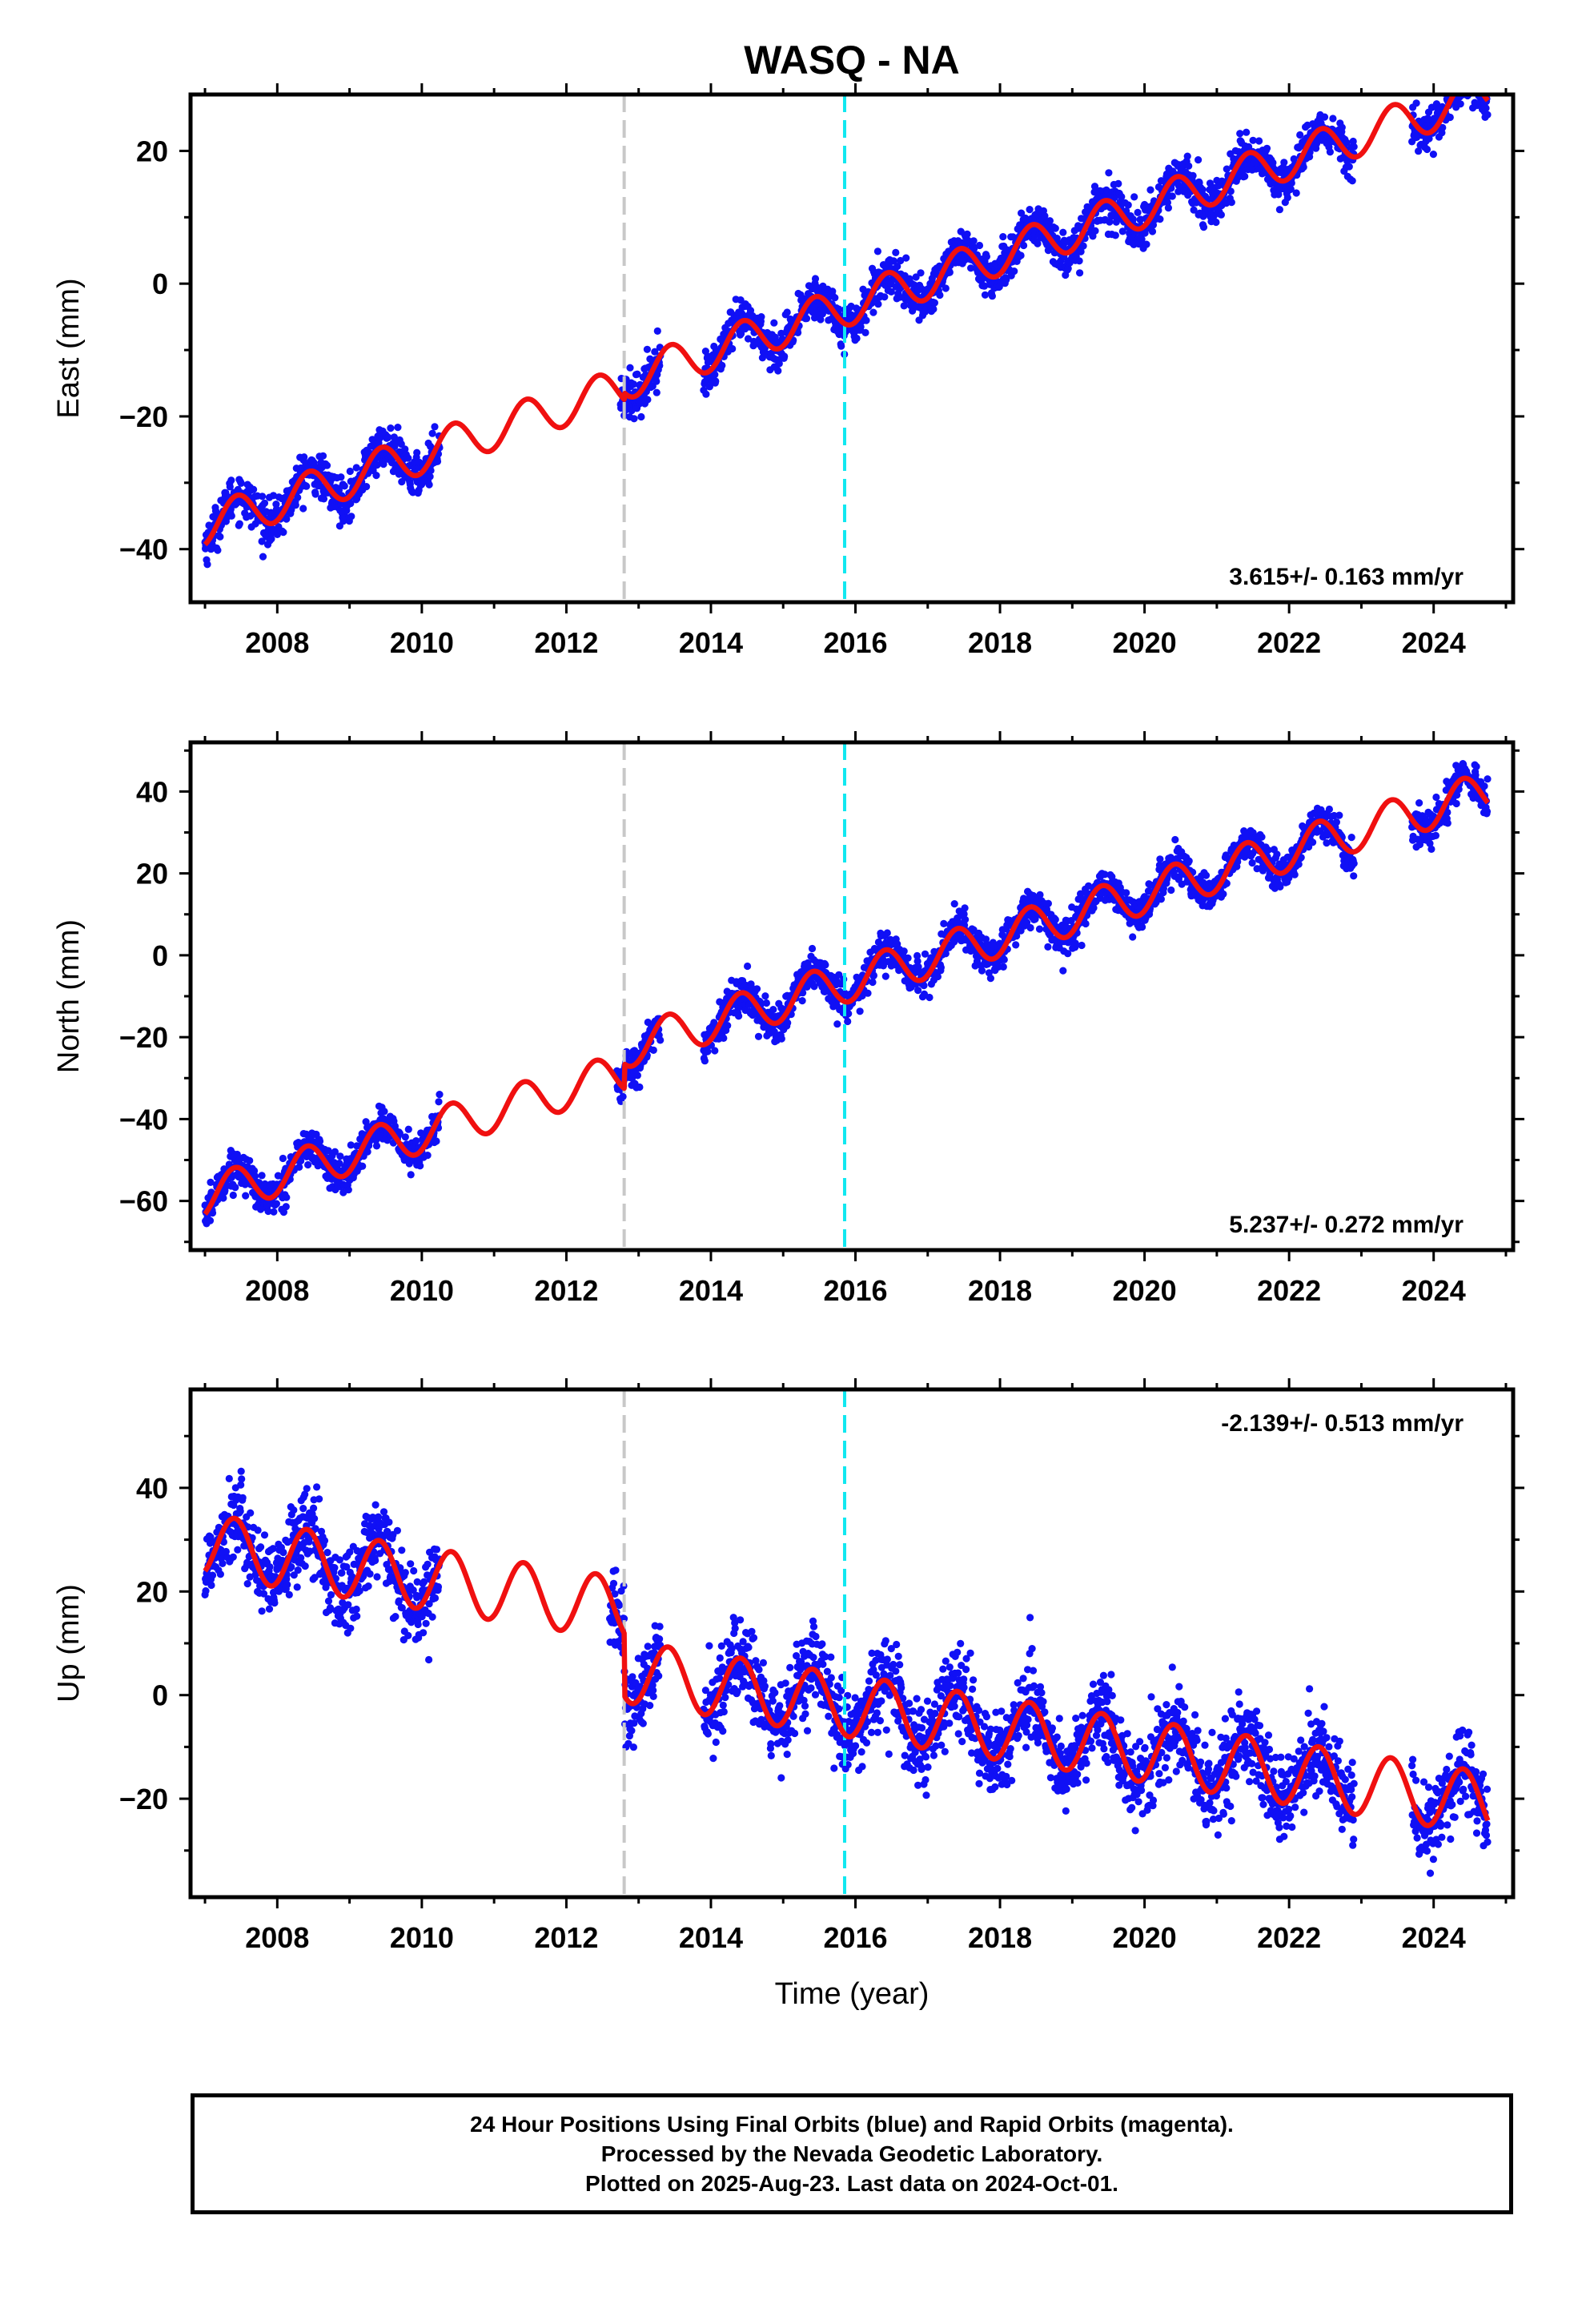 The width and height of the screenshot is (1582, 2324). I want to click on x-tick-label: 2018, so click(1000, 642).